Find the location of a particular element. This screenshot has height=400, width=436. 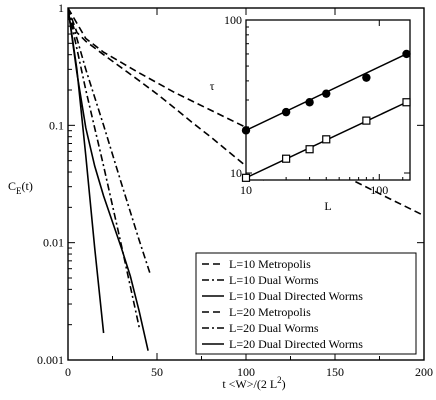

legend-entry-label: L=10 Metropolis is located at coordinates (270, 264).